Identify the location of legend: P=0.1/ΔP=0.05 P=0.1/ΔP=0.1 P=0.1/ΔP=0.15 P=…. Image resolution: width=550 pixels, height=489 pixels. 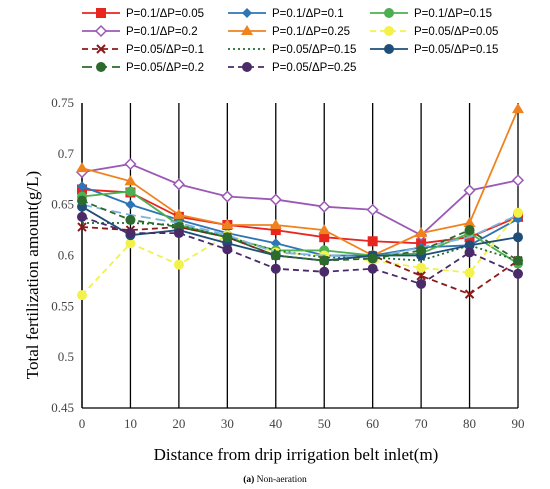
(290, 41).